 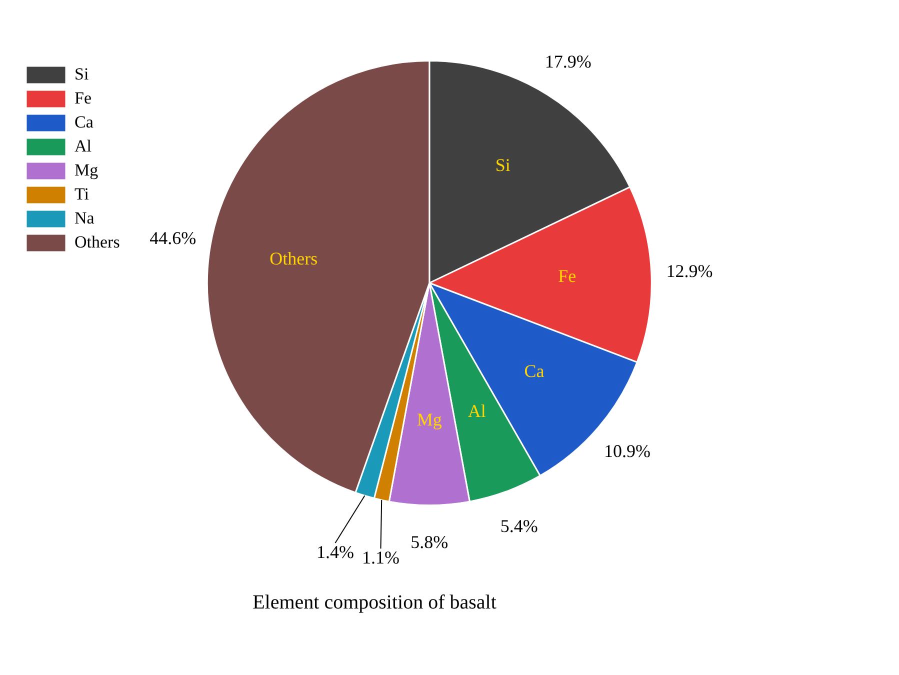 What do you see at coordinates (429, 542) in the screenshot?
I see `data-label: 5.8%` at bounding box center [429, 542].